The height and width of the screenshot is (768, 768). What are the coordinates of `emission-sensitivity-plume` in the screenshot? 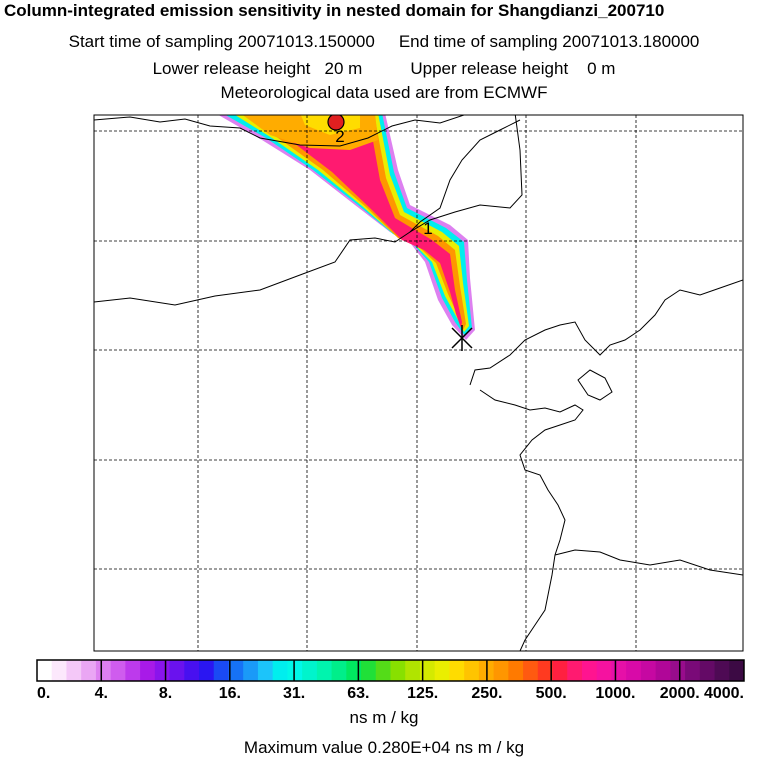 It's located at (346, 227).